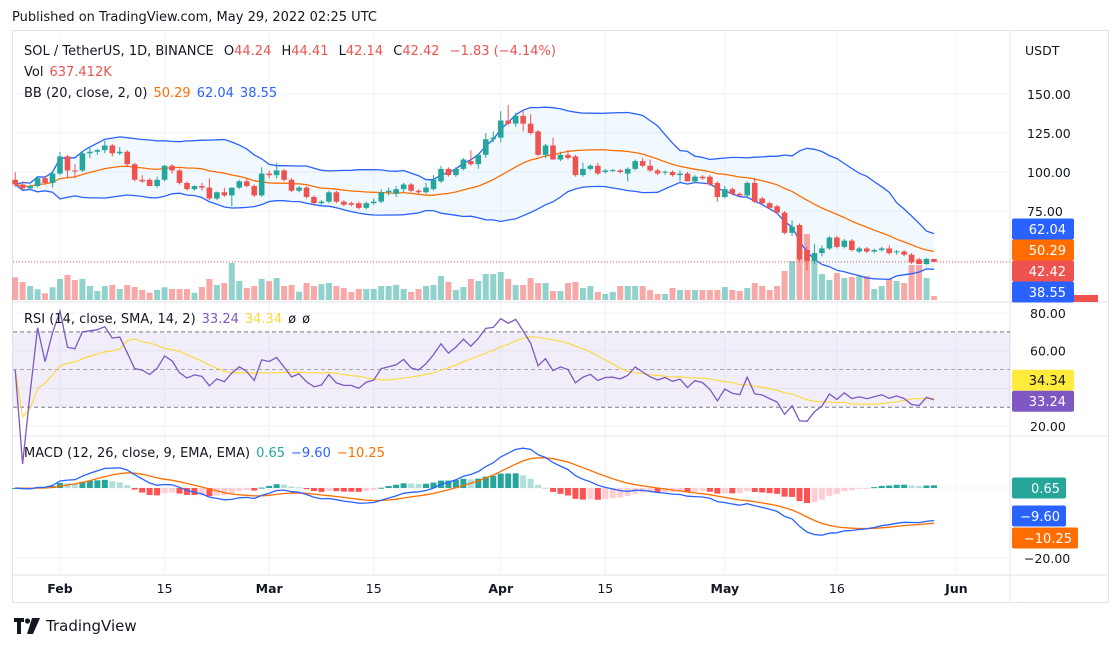 The height and width of the screenshot is (648, 1115). I want to click on rsi-label: RSI (14, close, SMA, 14, 2), so click(110, 319).